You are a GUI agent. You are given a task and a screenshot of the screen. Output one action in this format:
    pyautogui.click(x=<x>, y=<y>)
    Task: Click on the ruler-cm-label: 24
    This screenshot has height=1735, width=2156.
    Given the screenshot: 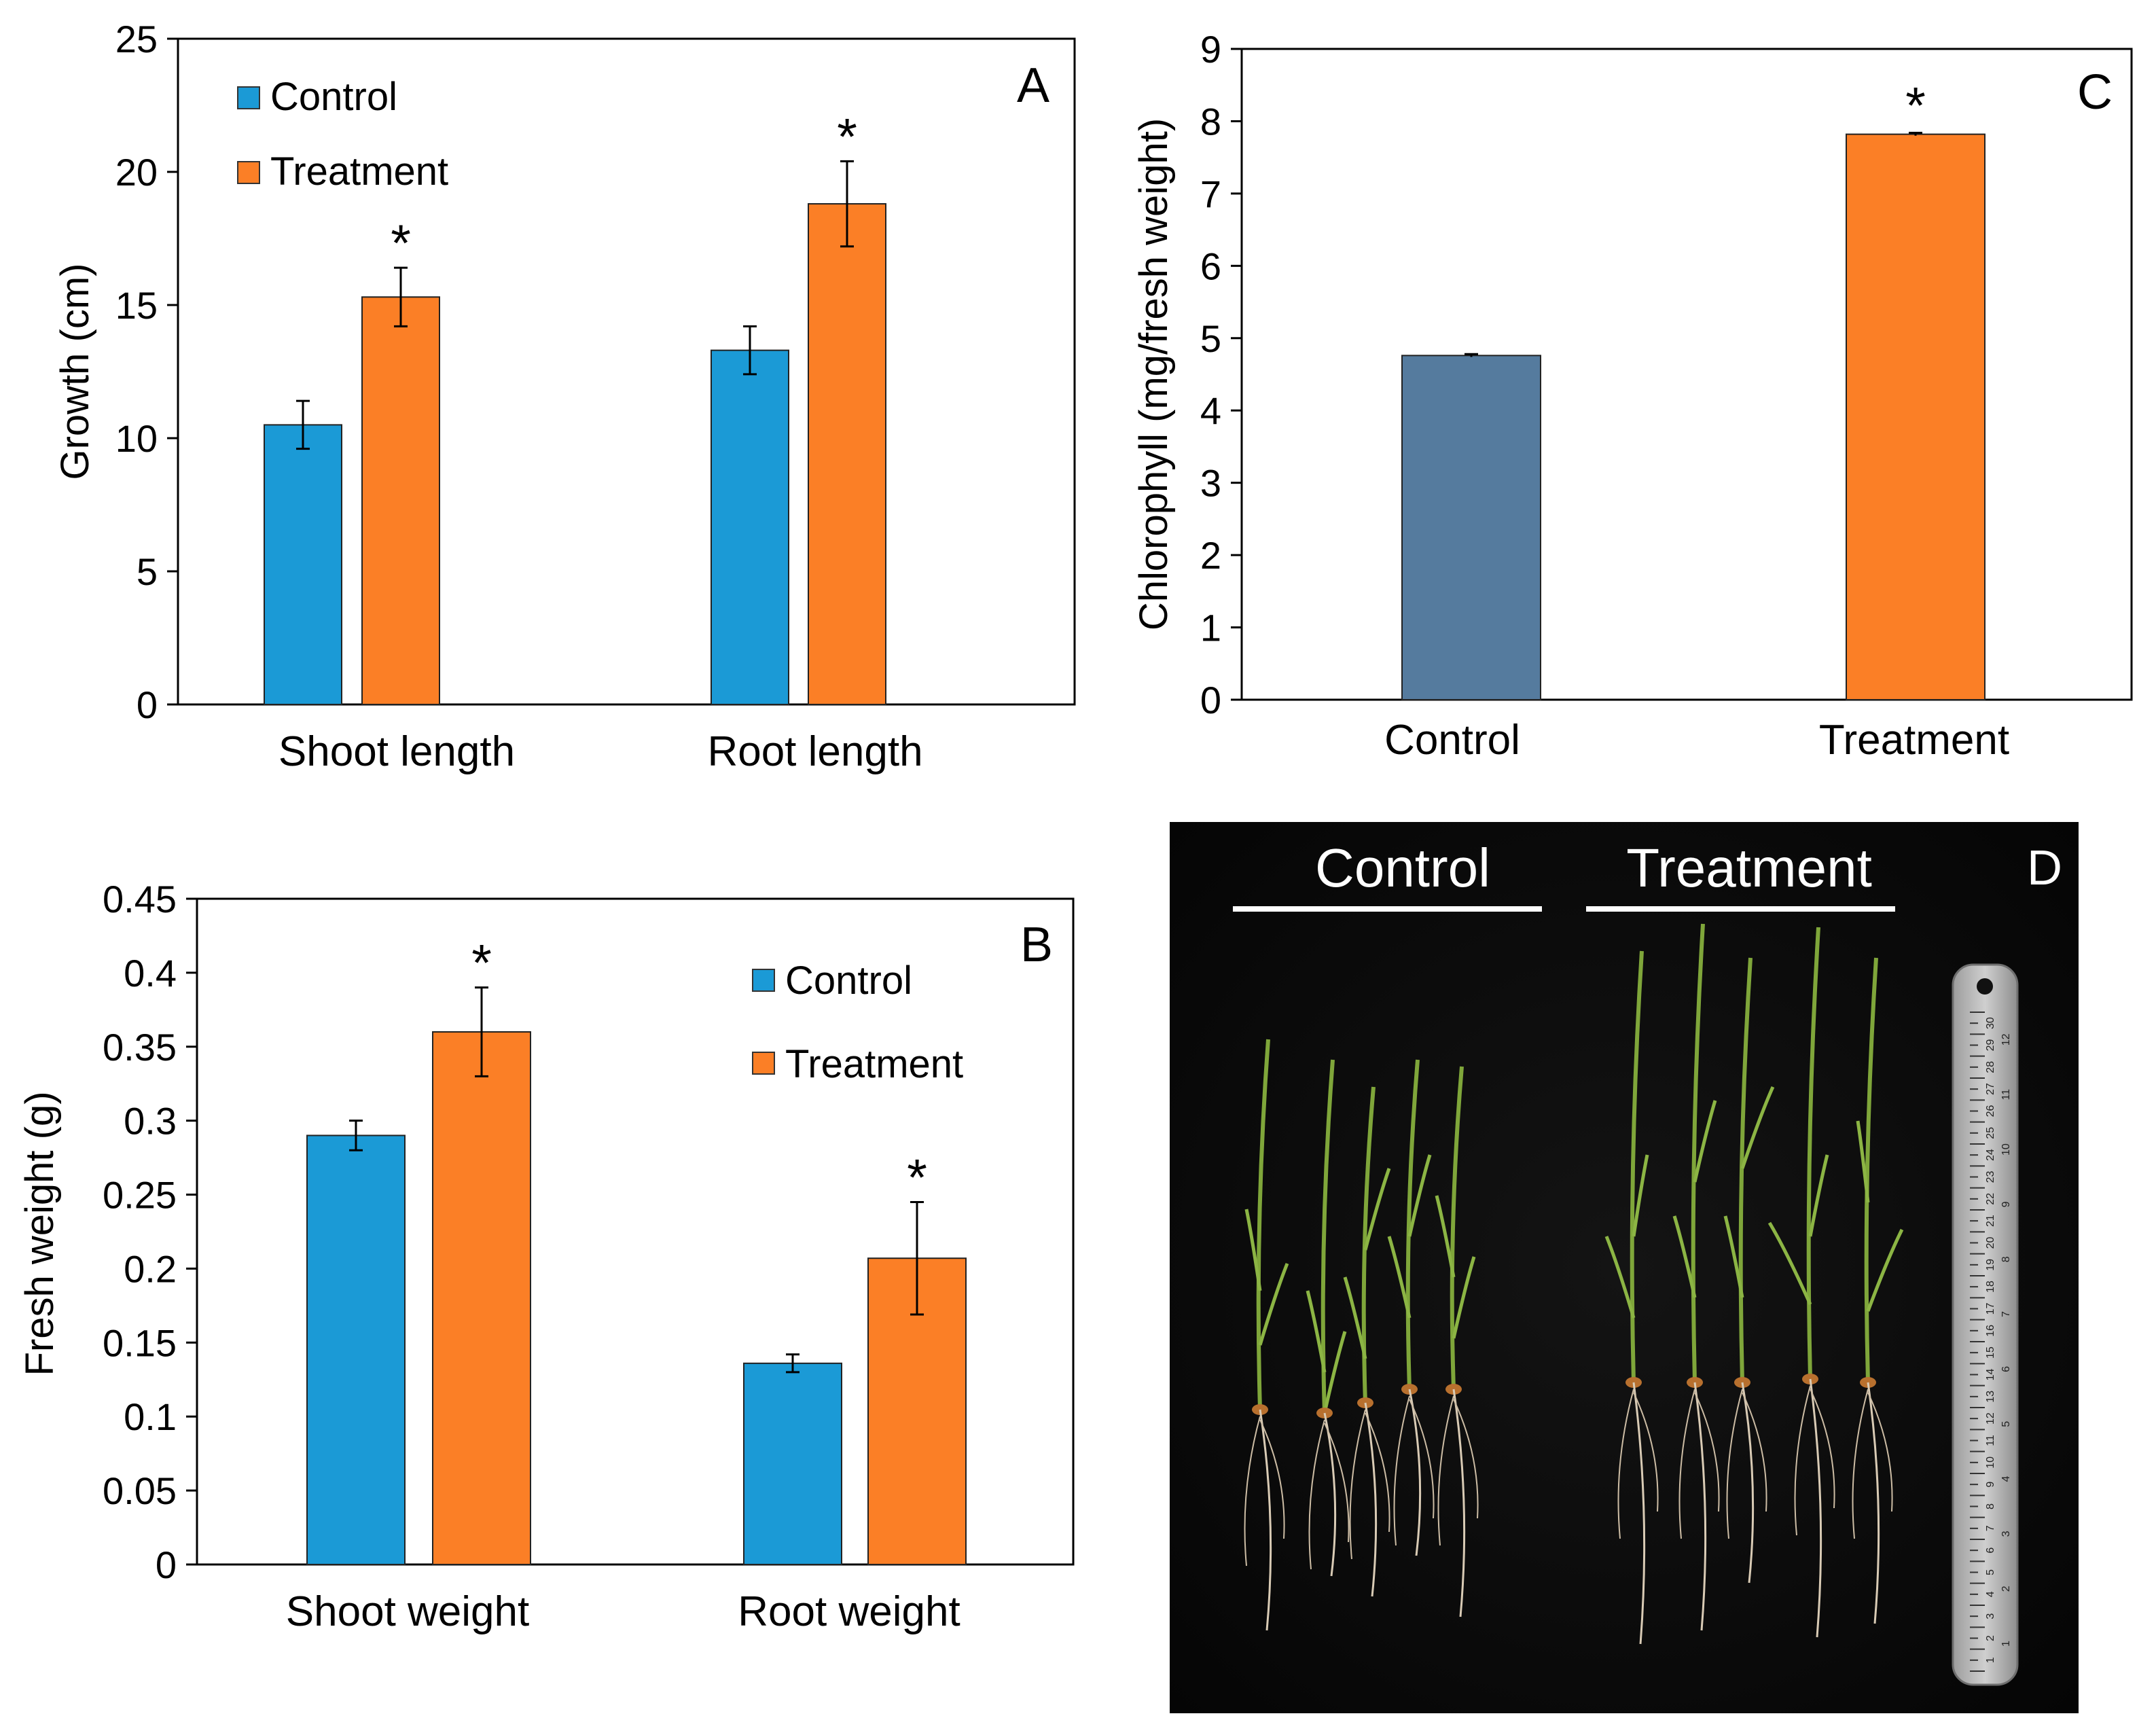 What is the action you would take?
    pyautogui.click(x=1990, y=1155)
    